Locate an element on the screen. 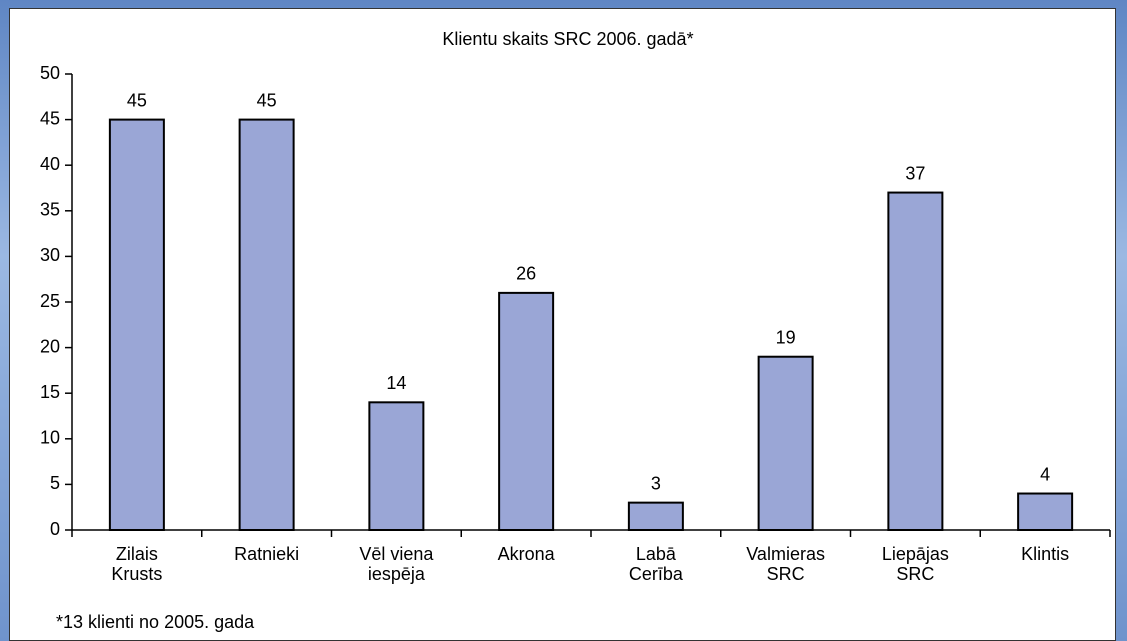 This screenshot has width=1127, height=641. x-tick-label: Valmieras SRC is located at coordinates (785, 564).